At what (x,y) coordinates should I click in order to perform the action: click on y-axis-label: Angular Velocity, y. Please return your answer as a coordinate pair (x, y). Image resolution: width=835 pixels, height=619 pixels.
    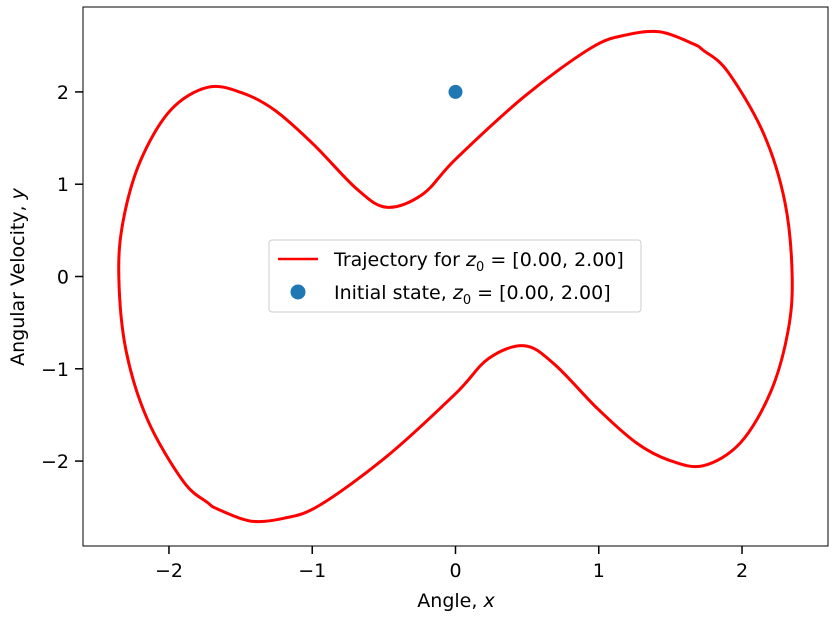
    Looking at the image, I should click on (18, 276).